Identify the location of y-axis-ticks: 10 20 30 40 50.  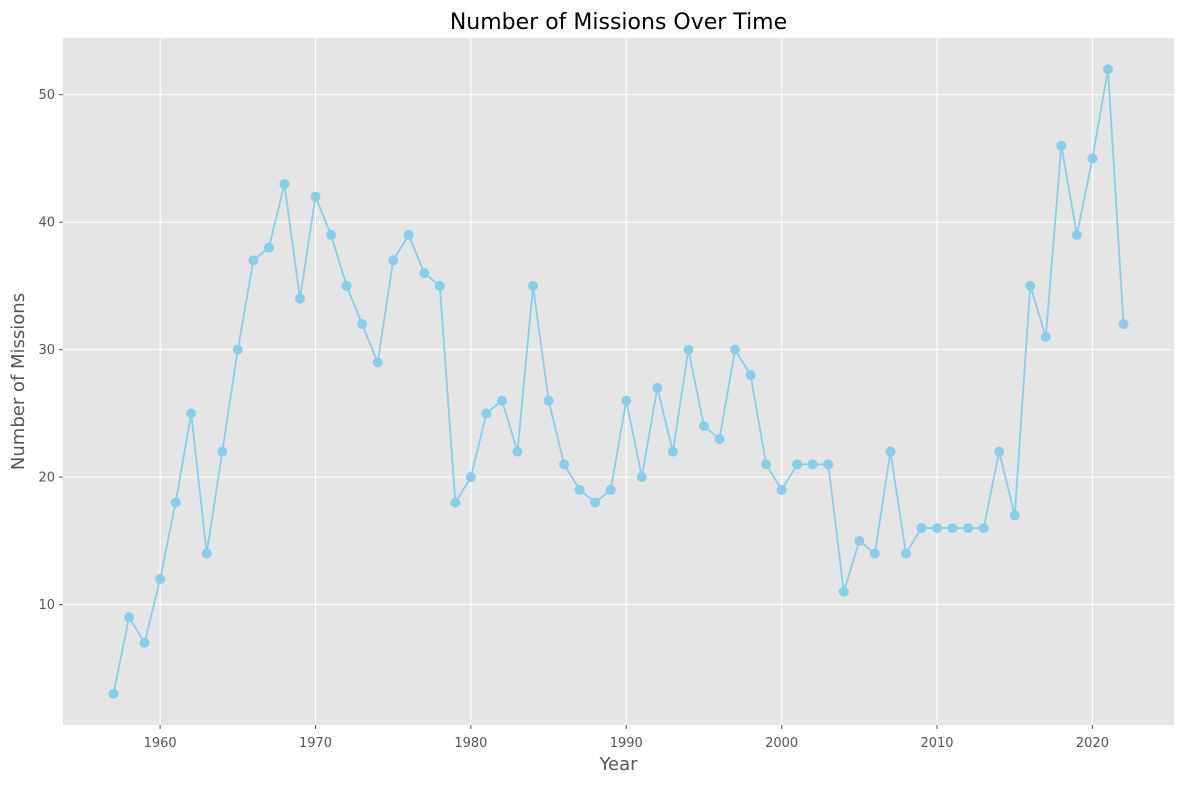
(50, 350).